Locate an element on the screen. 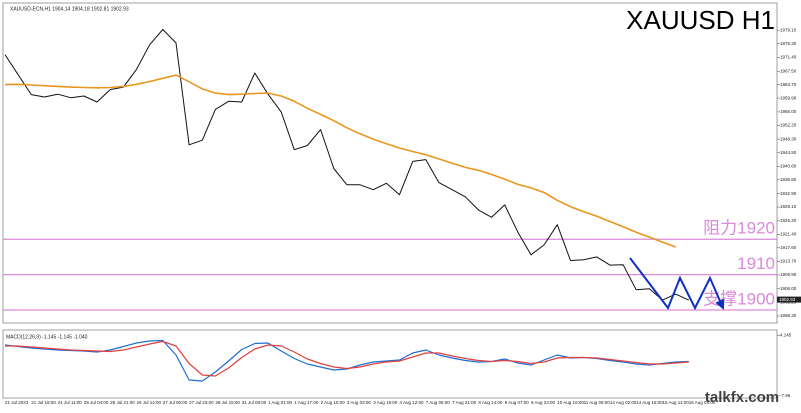  x-tick-label: 16 Aug 04:00 is located at coordinates (702, 402).